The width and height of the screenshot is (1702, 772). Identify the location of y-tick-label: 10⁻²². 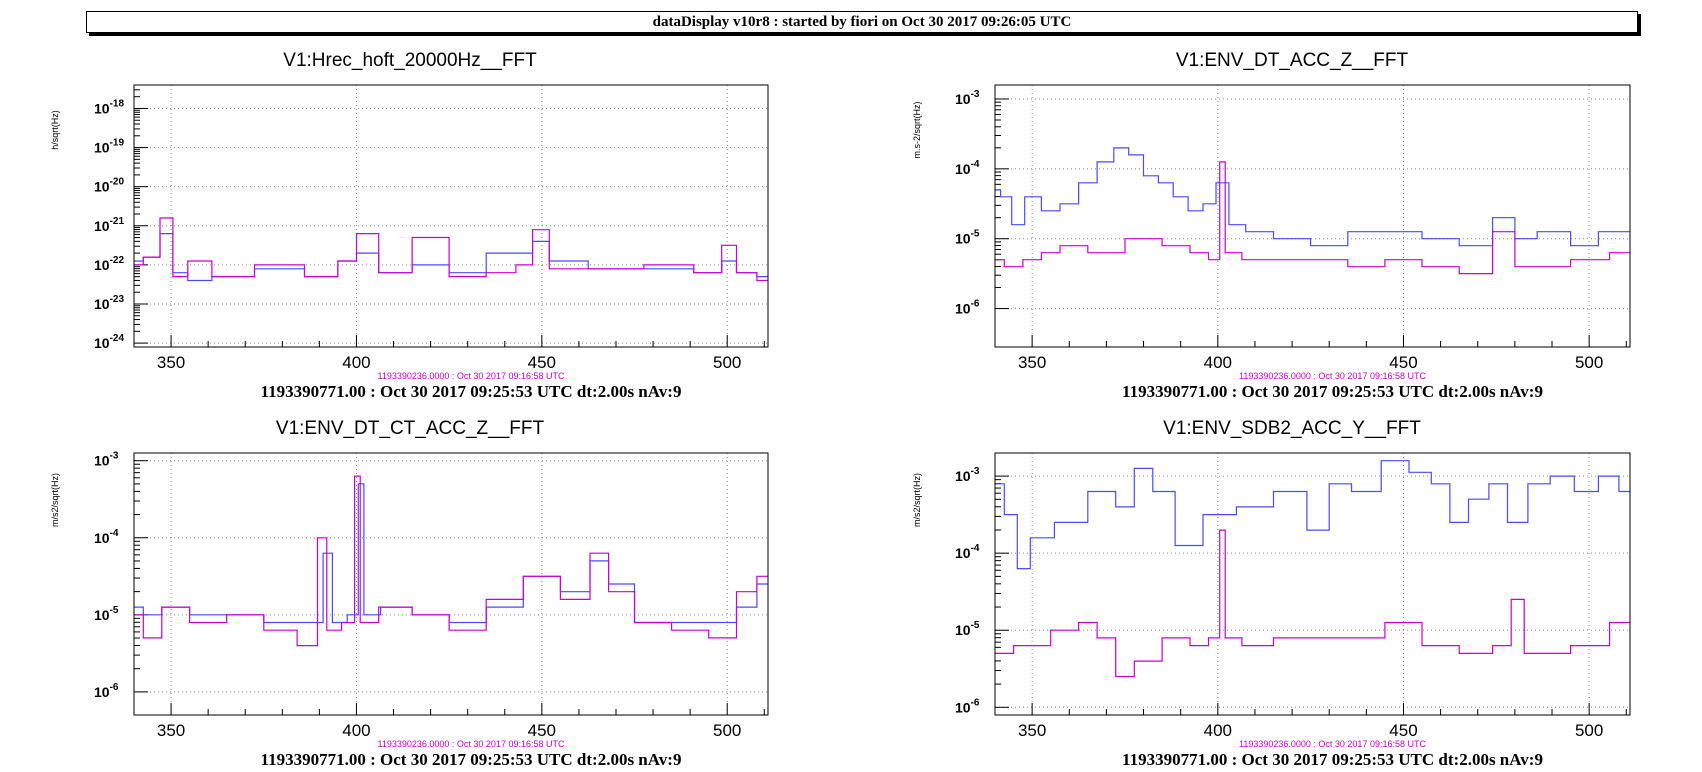
(109, 264).